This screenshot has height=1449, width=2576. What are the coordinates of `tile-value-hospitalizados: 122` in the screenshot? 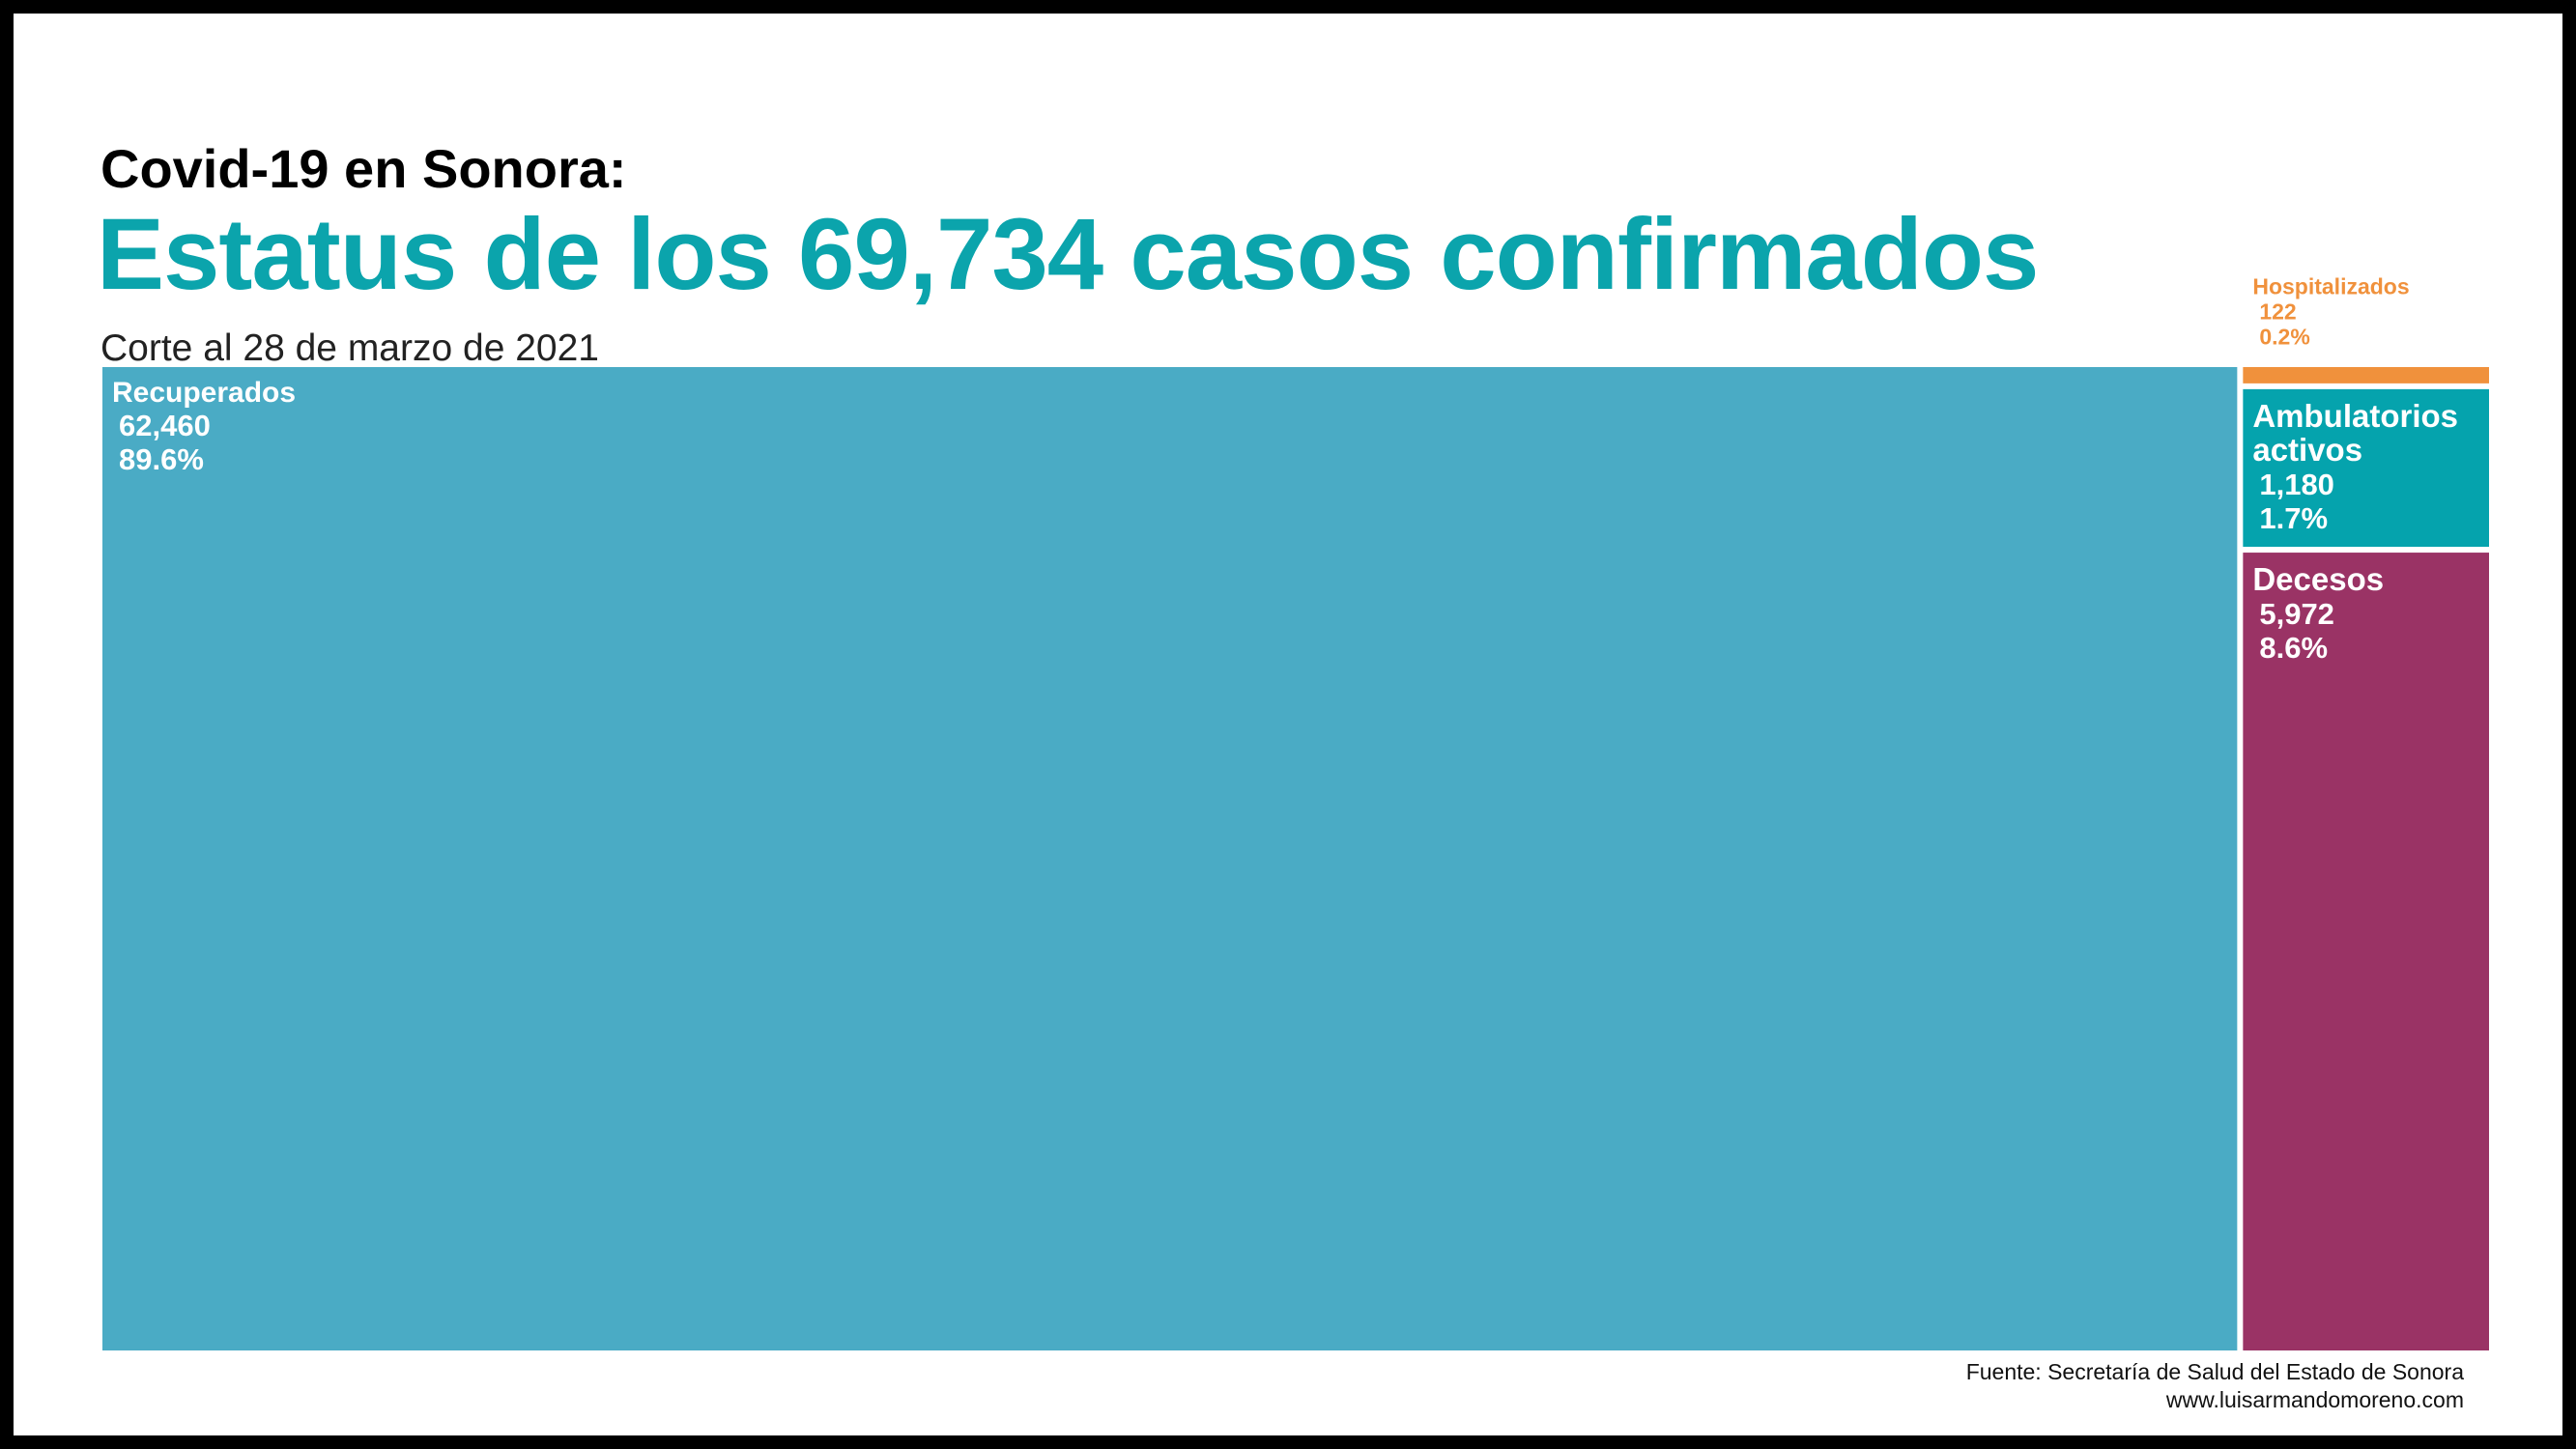 It's located at (2278, 311).